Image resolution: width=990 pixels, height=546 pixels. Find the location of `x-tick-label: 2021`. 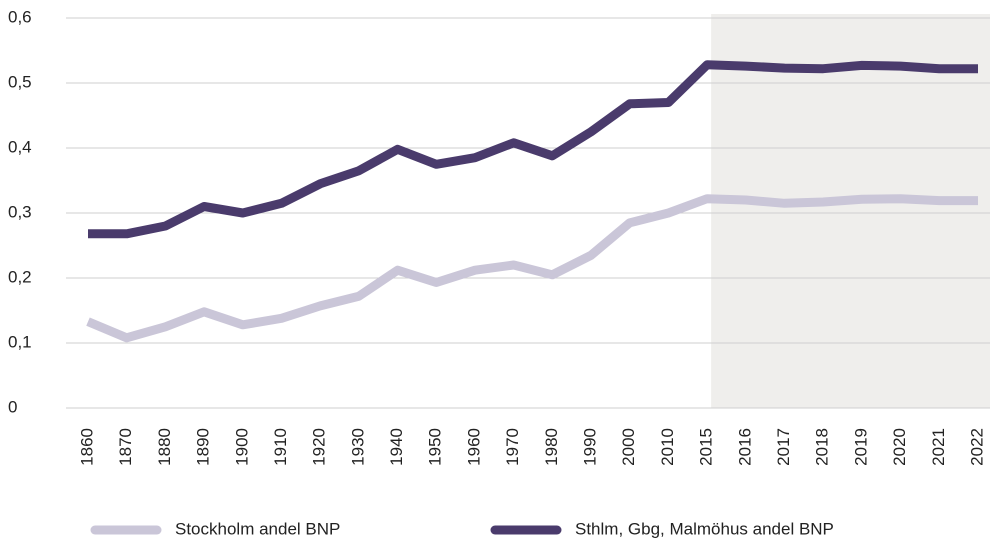

x-tick-label: 2021 is located at coordinates (938, 447).